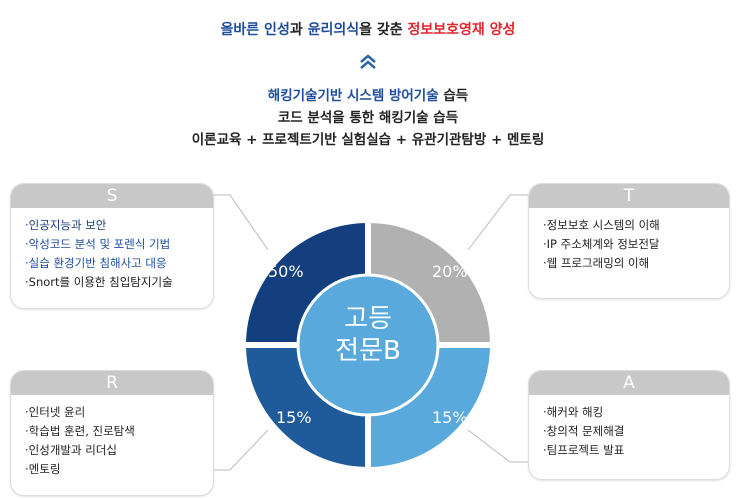 The image size is (736, 500). Describe the element at coordinates (294, 417) in the screenshot. I see `quadrant-label-r: 15%` at that location.